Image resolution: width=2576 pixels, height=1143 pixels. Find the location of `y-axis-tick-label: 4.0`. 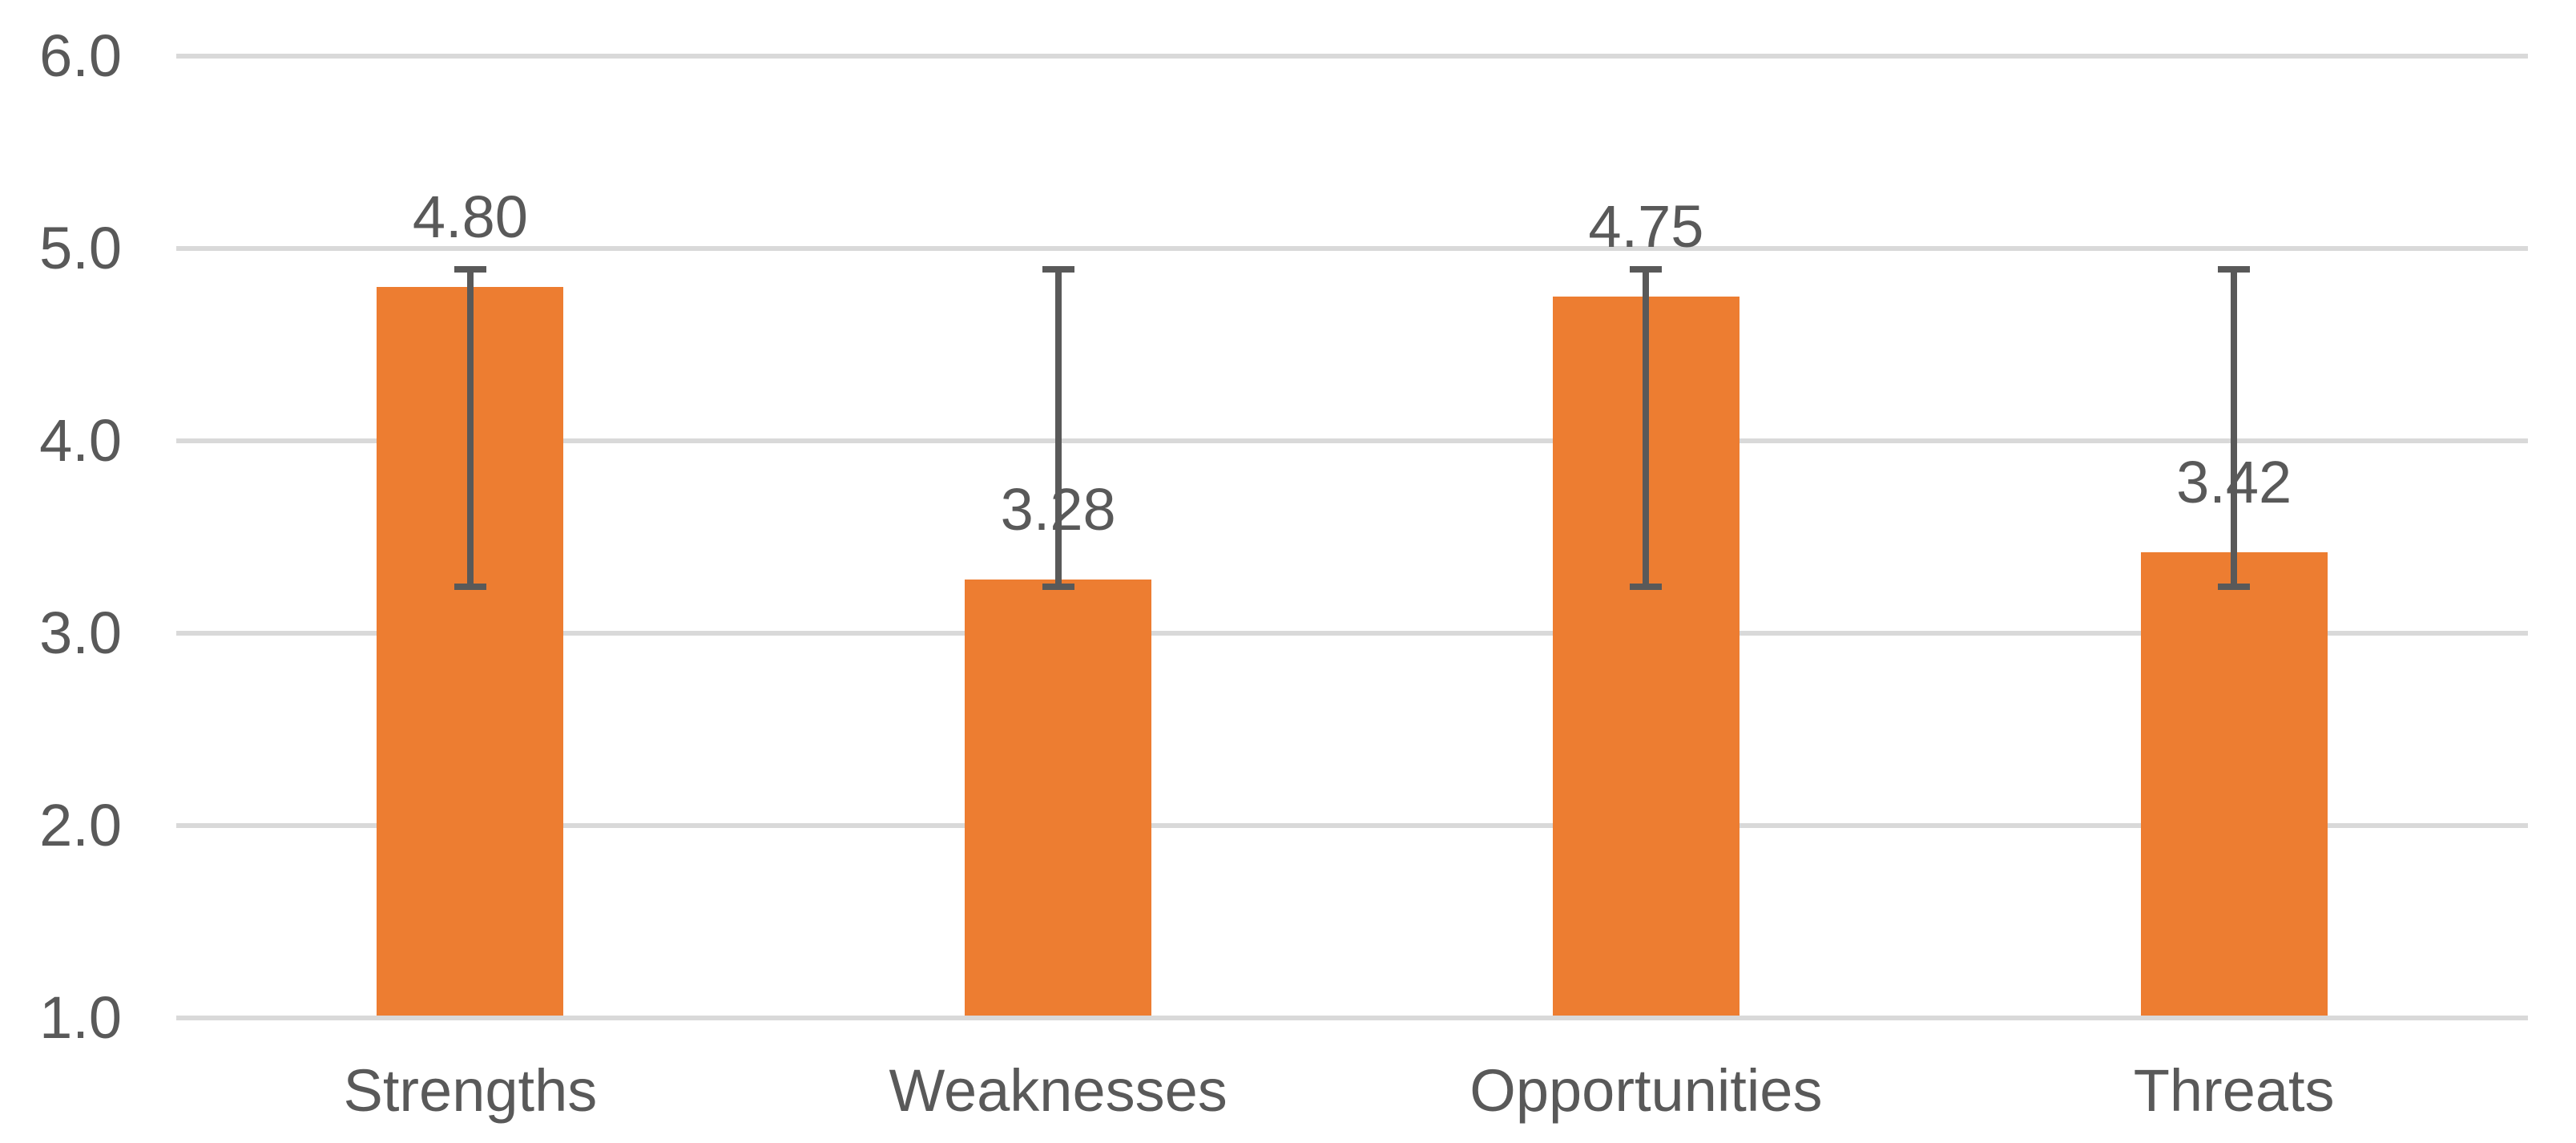

y-axis-tick-label: 4.0 is located at coordinates (80, 441).